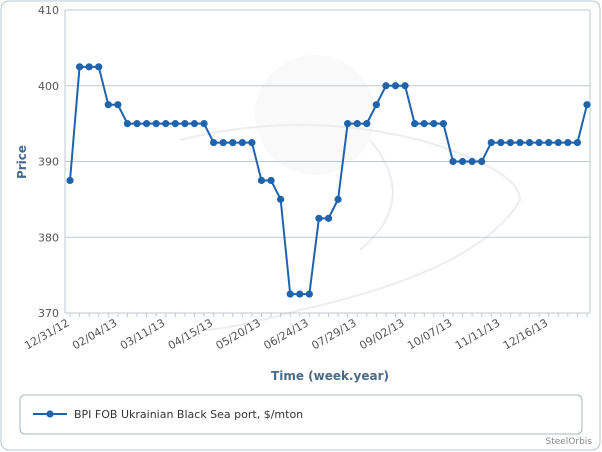 Image resolution: width=602 pixels, height=452 pixels. Describe the element at coordinates (48, 10) in the screenshot. I see `y-tick-label: 410` at that location.